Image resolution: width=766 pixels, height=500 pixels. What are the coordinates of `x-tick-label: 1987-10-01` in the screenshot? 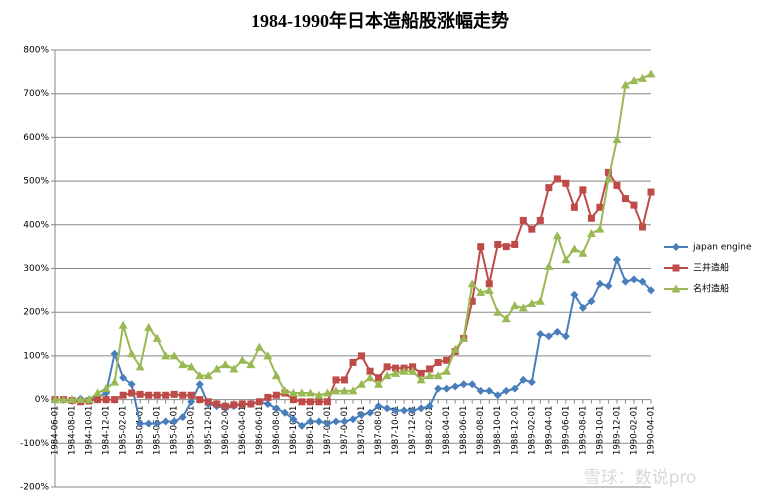 It's located at (396, 430).